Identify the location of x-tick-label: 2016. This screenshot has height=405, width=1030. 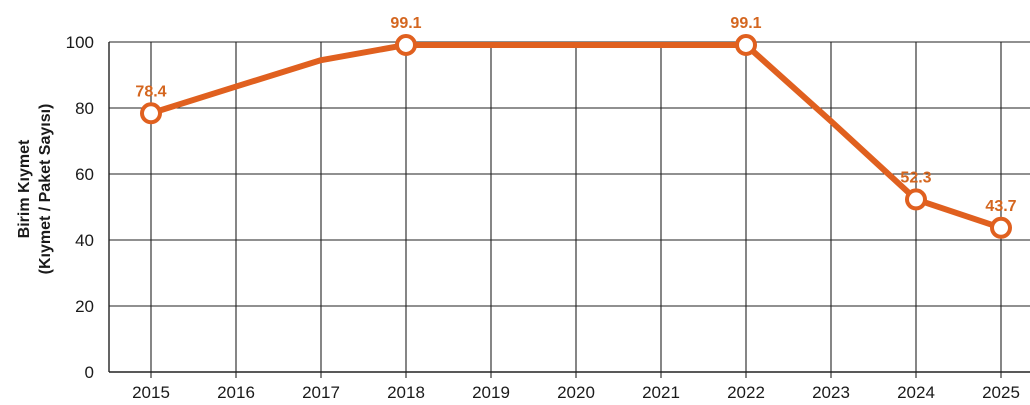
(236, 392).